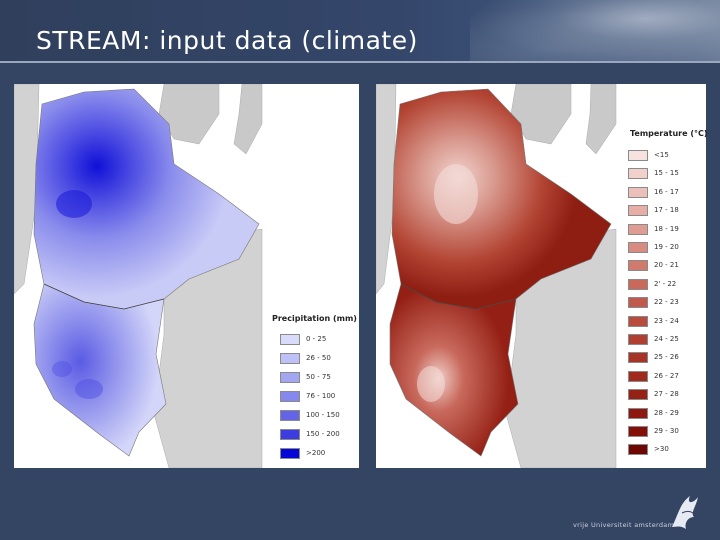  Describe the element at coordinates (666, 247) in the screenshot. I see `legend-label: 19 - 20` at that location.